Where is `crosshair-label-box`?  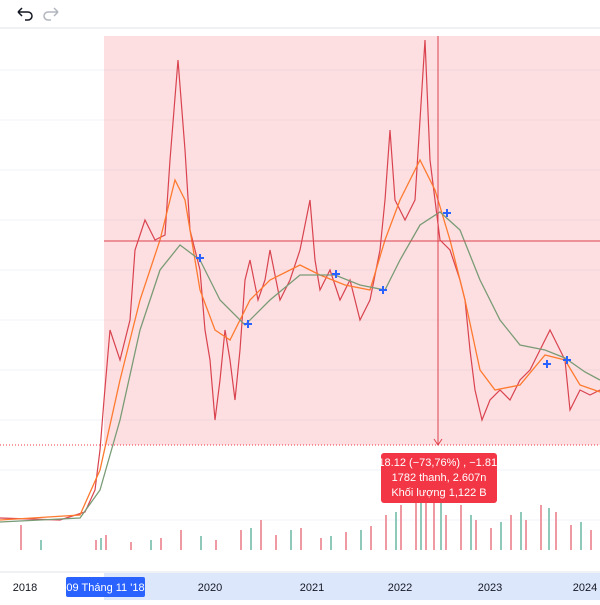 crosshair-label-box is located at coordinates (105, 587).